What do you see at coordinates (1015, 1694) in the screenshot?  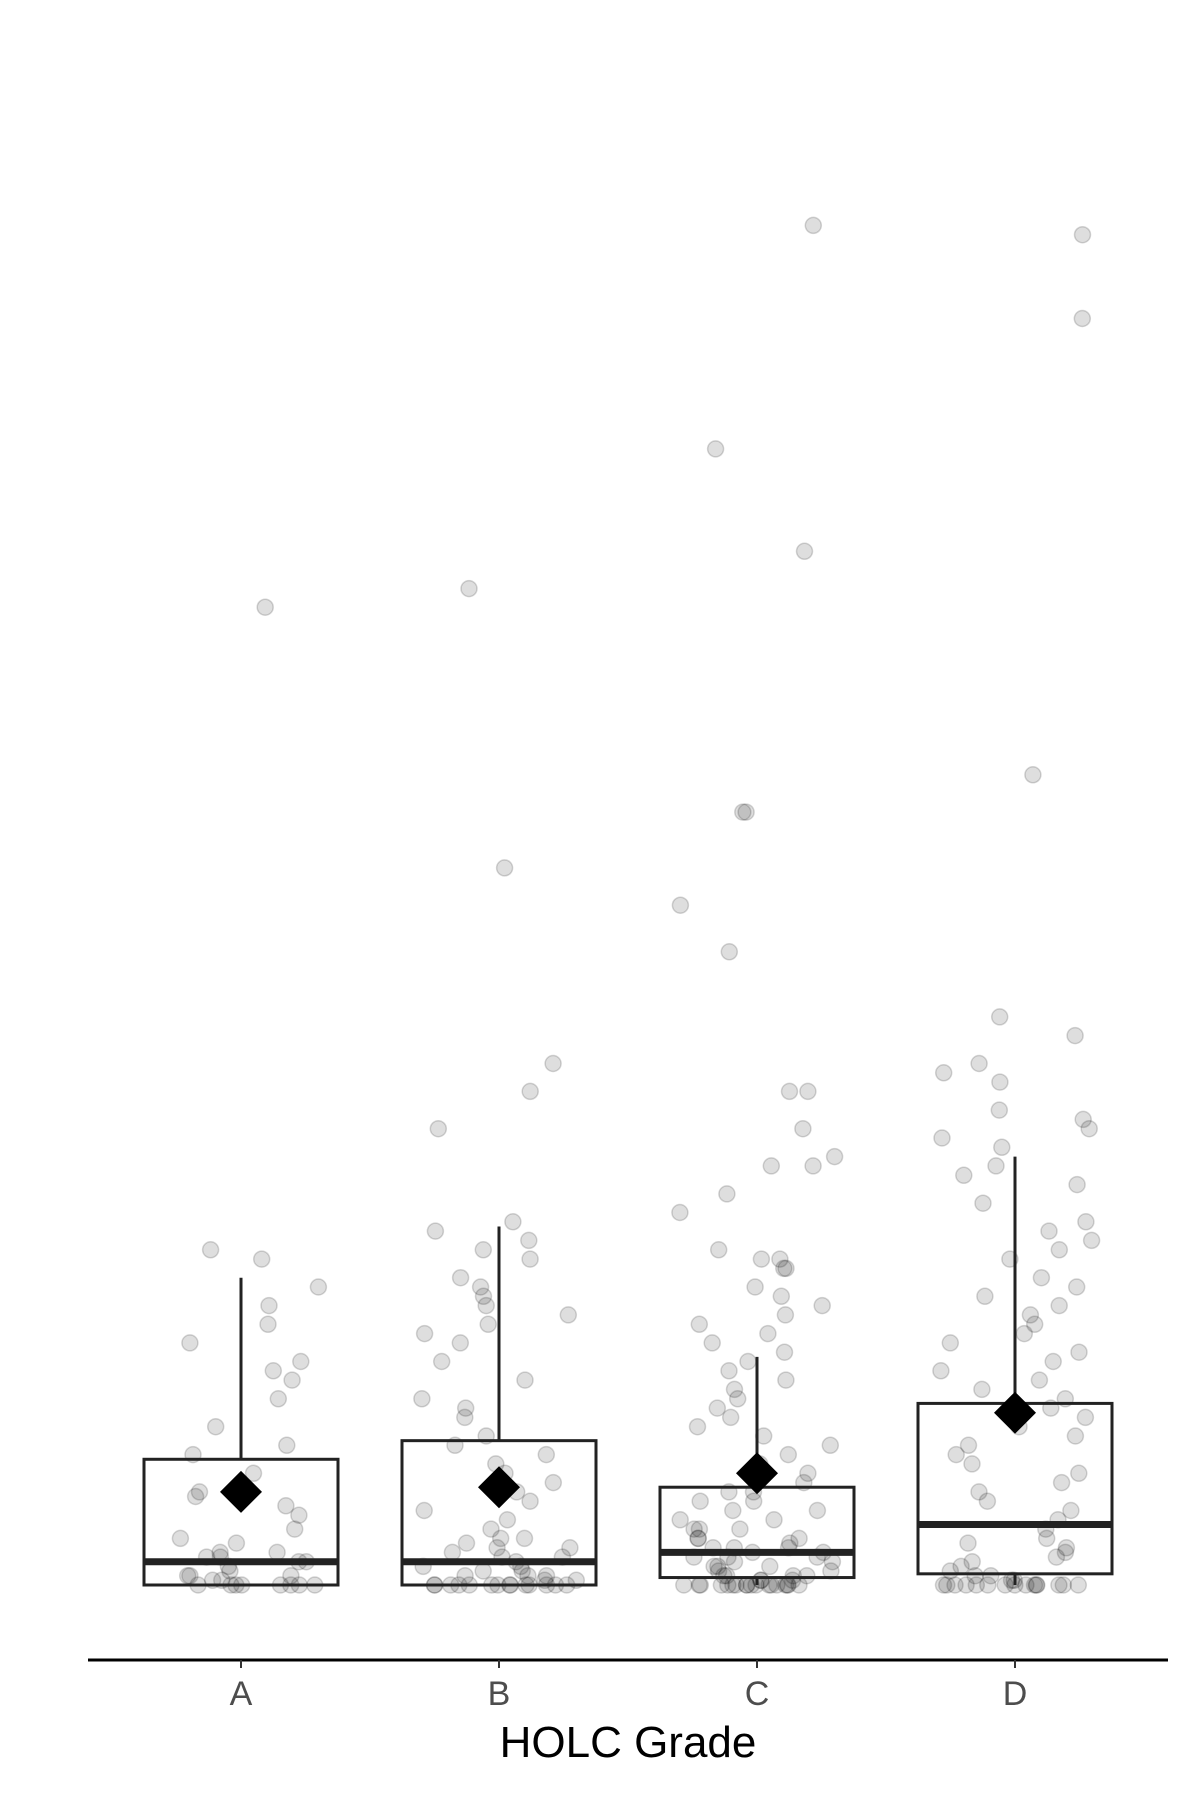 I see `x-tick-label-d: D` at bounding box center [1015, 1694].